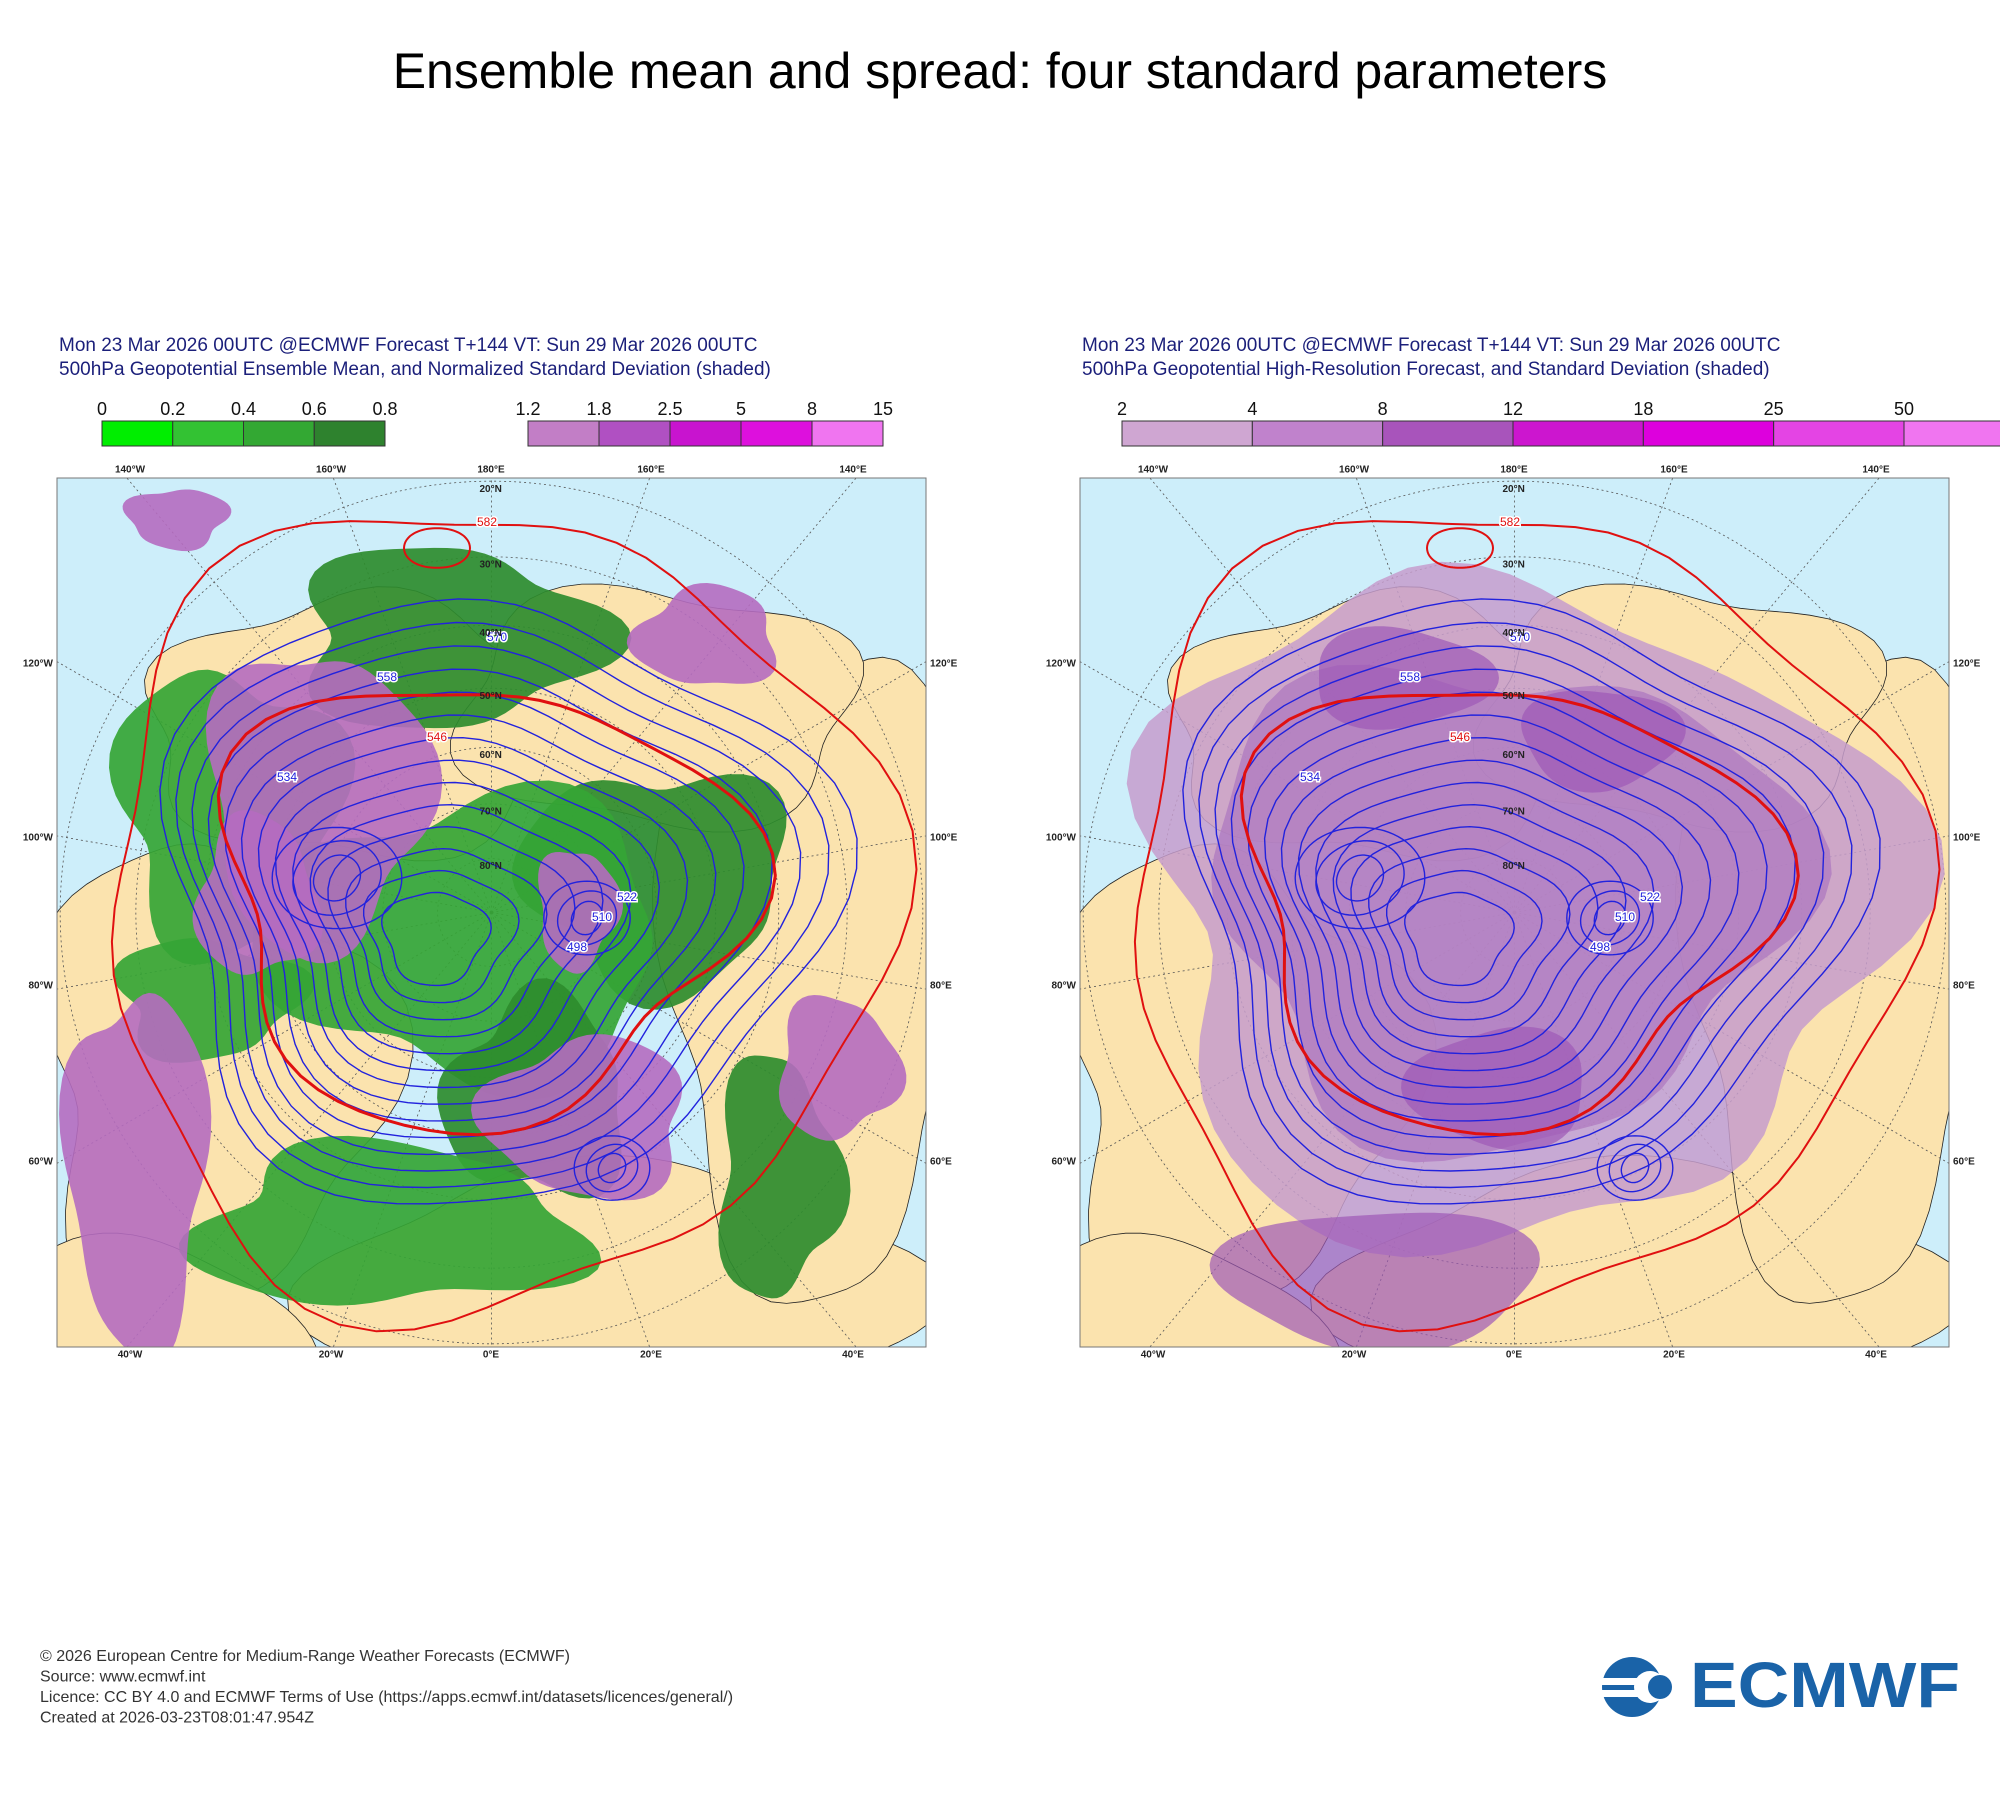 This screenshot has width=2000, height=1800. I want to click on lat-label: 60°N, so click(491, 755).